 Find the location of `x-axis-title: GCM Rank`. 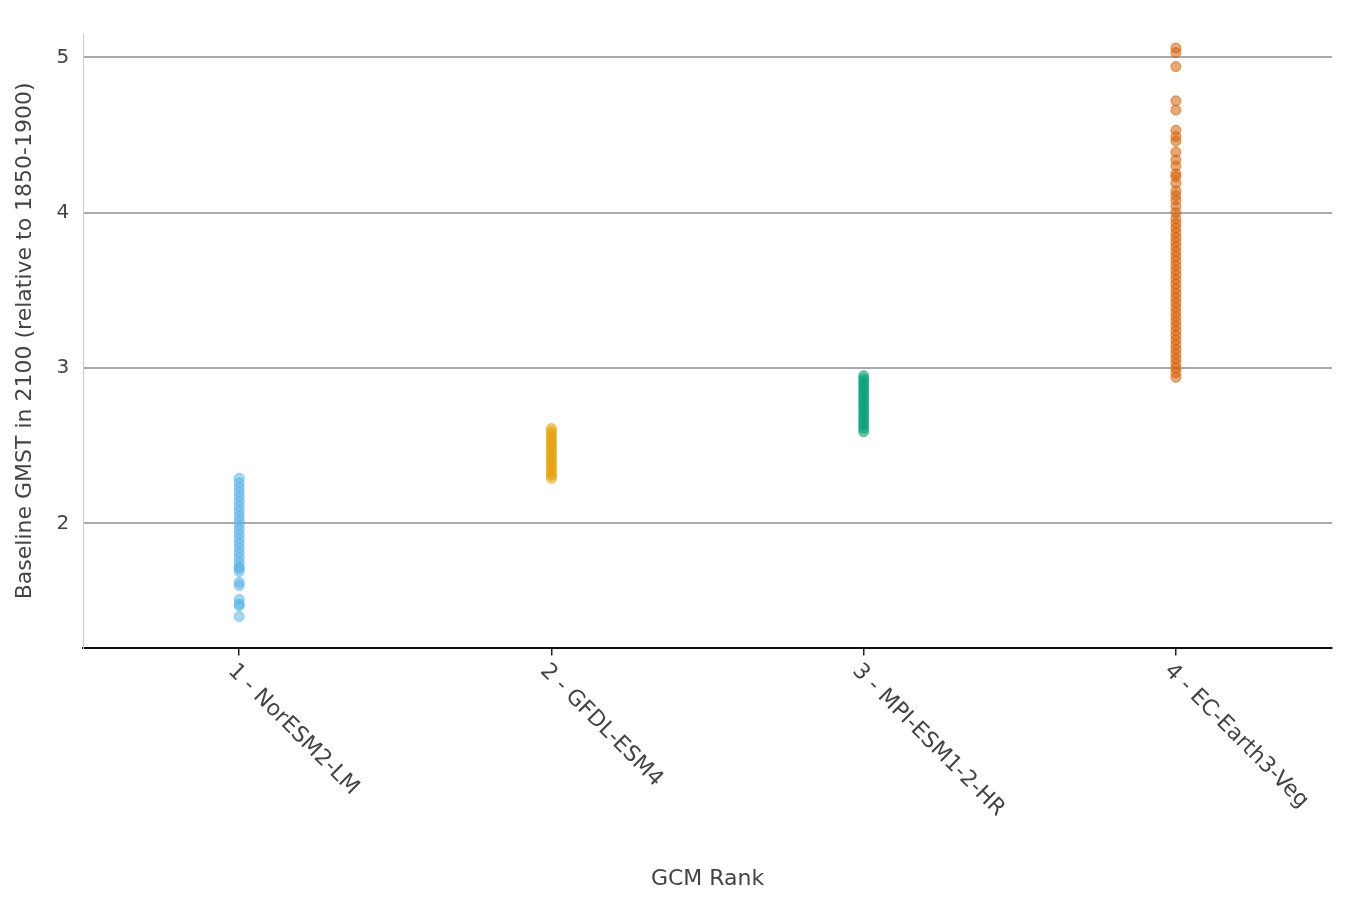

x-axis-title: GCM Rank is located at coordinates (707, 877).